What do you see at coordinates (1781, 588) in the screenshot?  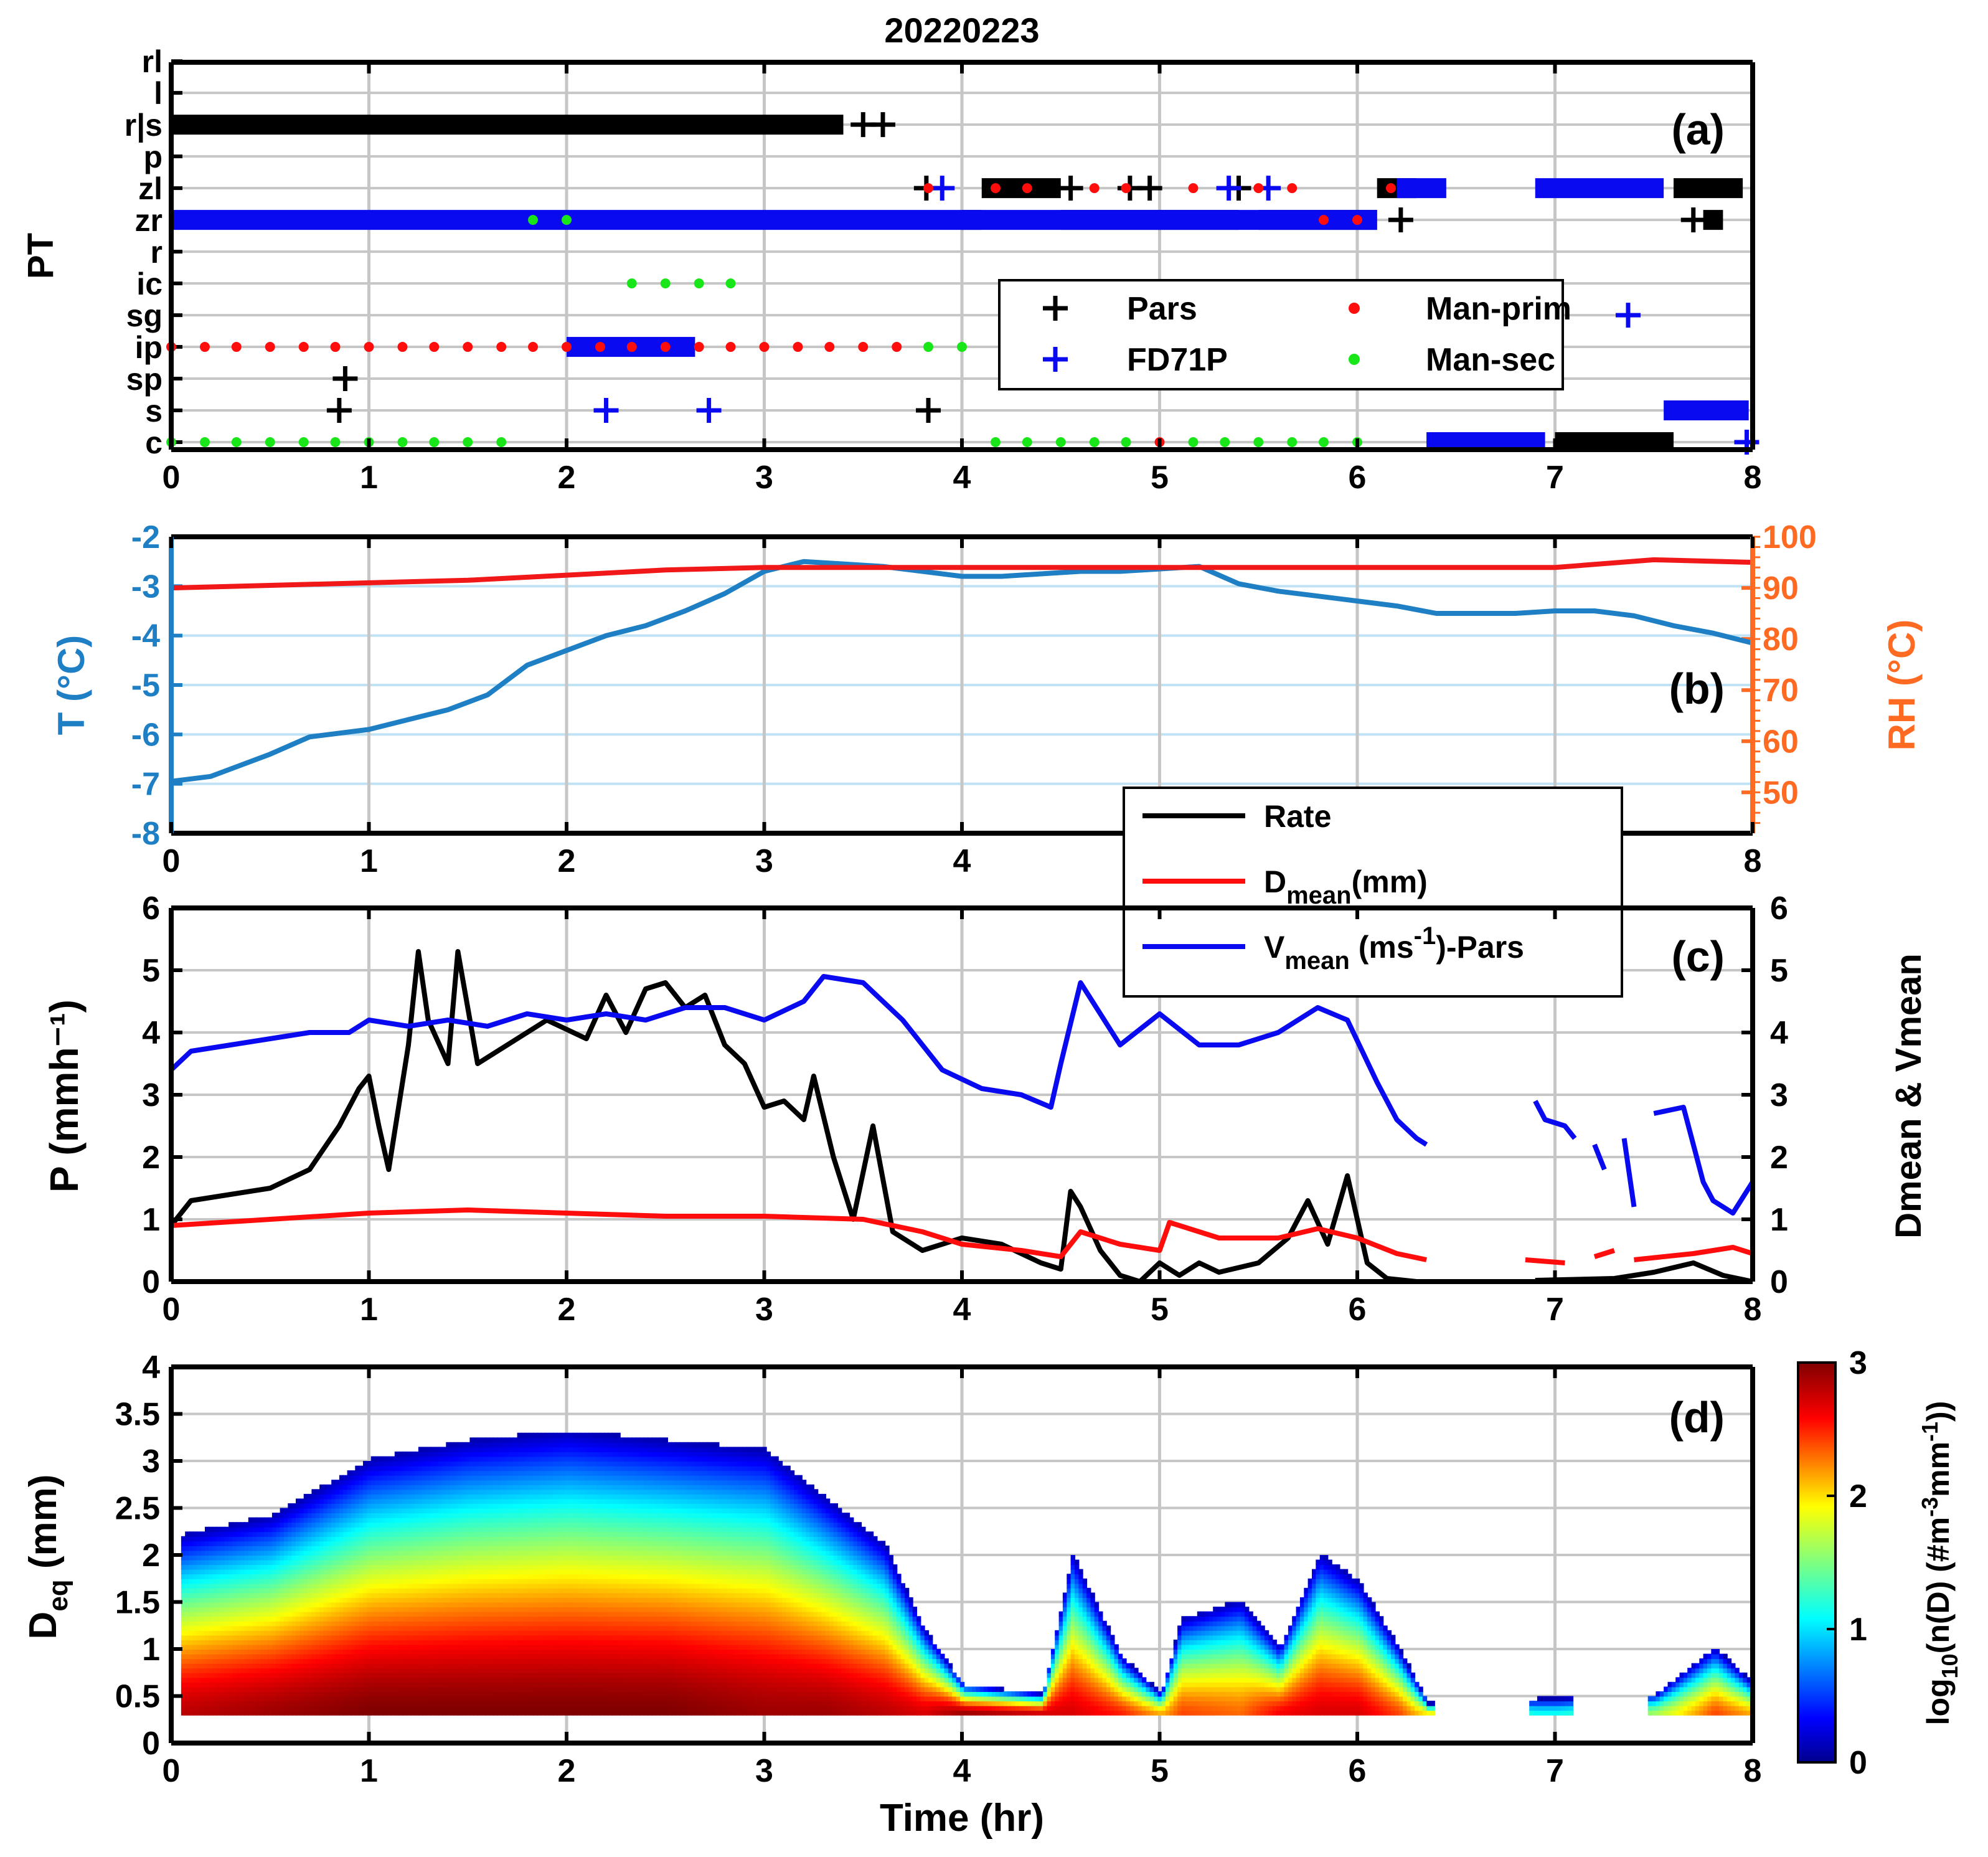 I see `y2-tick-label: 90` at bounding box center [1781, 588].